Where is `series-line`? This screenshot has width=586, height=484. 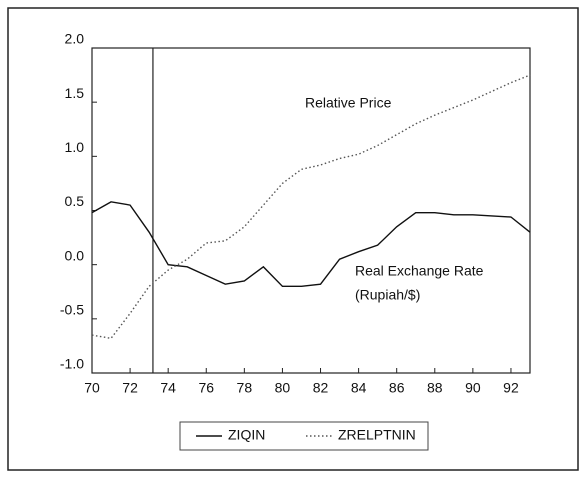
series-line is located at coordinates (311, 244).